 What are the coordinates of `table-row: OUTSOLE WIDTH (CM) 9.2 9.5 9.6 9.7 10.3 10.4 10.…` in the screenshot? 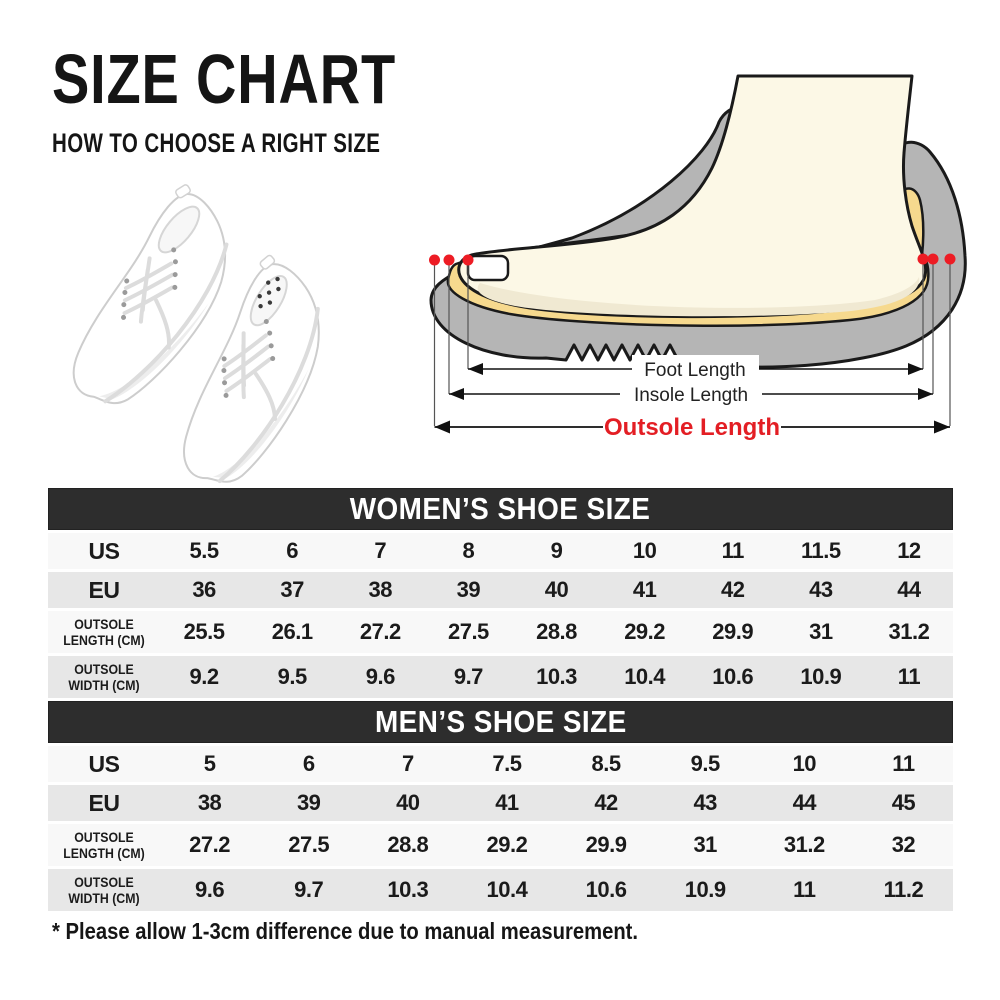 It's located at (500, 677).